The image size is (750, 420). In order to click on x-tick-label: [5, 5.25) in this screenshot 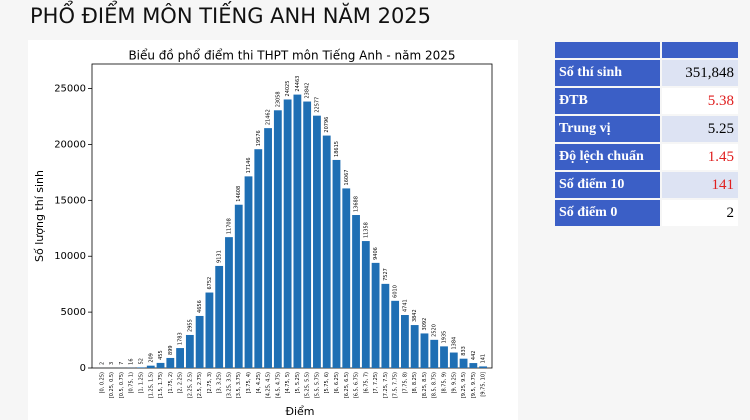, I will do `click(298, 382)`.